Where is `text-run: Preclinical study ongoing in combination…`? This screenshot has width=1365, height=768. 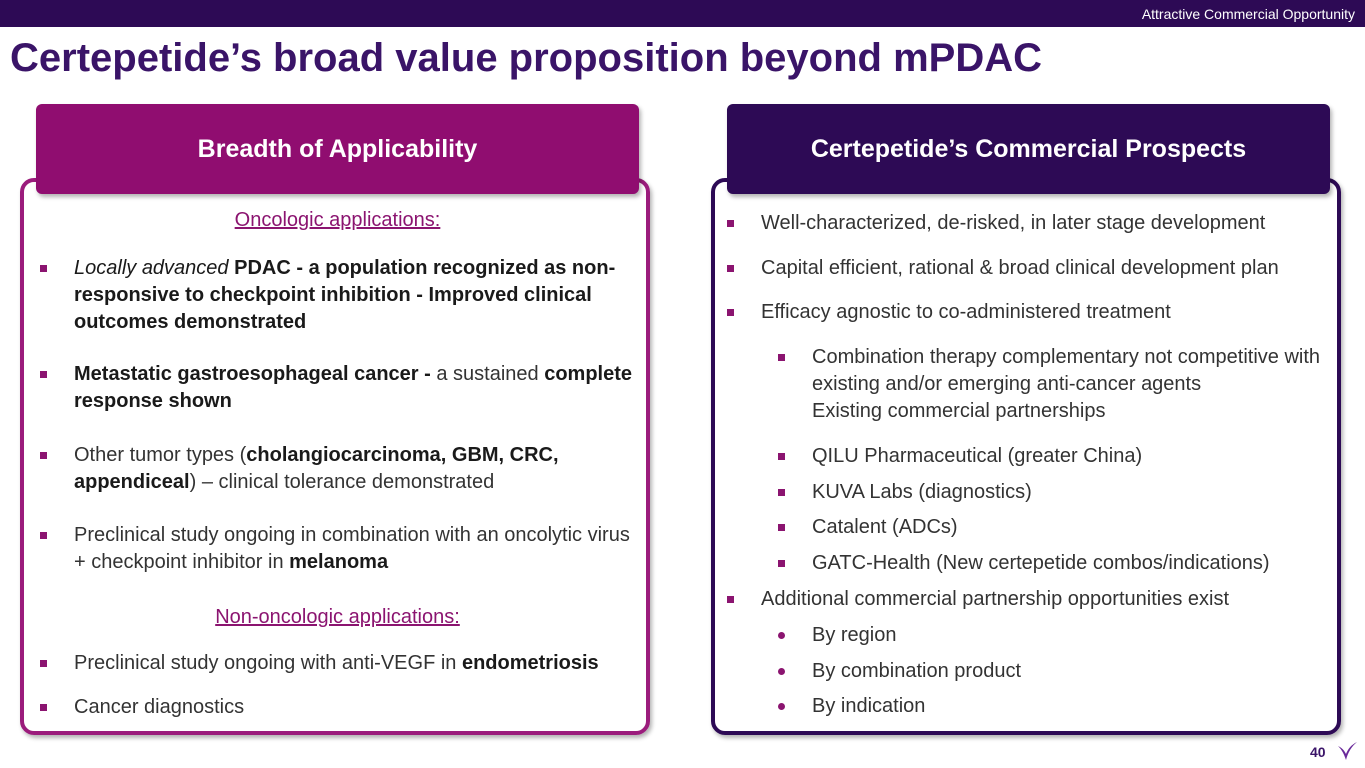 text-run: Preclinical study ongoing in combination… is located at coordinates (352, 548).